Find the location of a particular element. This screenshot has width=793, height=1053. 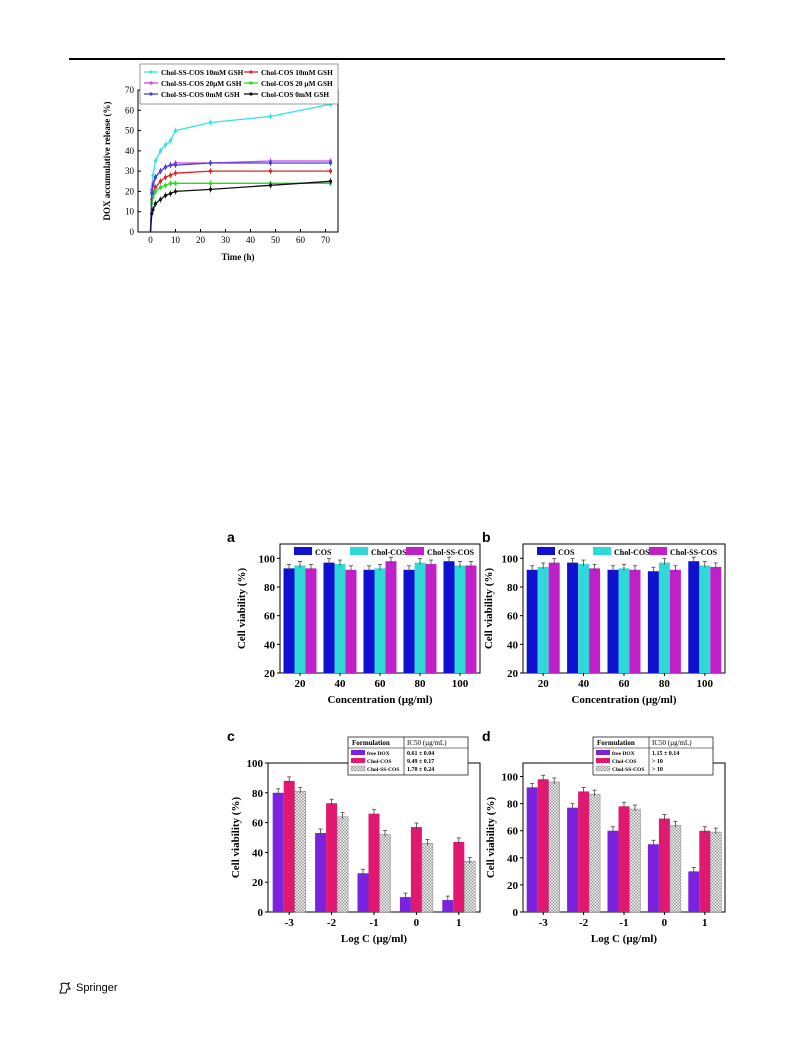

x-tick-label: 20 is located at coordinates (544, 684).